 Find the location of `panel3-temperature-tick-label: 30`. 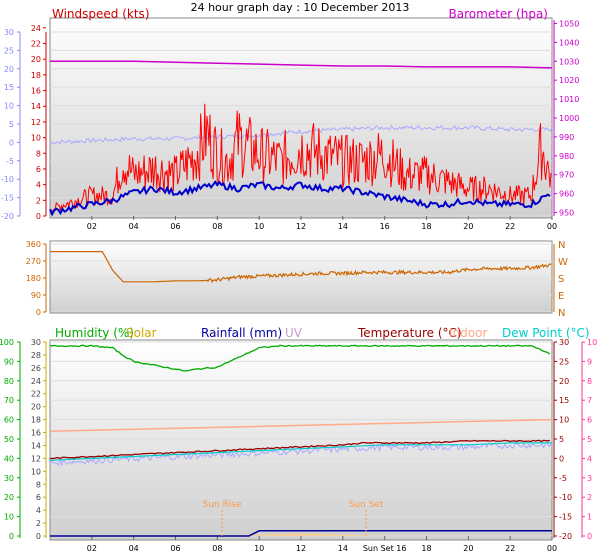

panel3-temperature-tick-label: 30 is located at coordinates (564, 342).